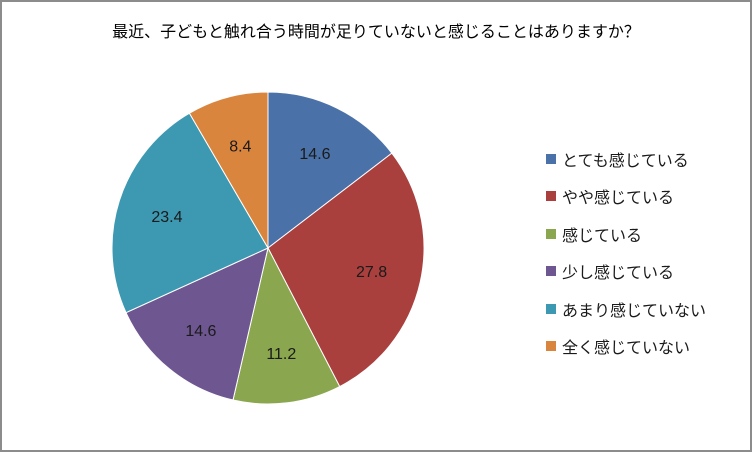  What do you see at coordinates (240, 147) in the screenshot?
I see `slice-value-label: 8.4` at bounding box center [240, 147].